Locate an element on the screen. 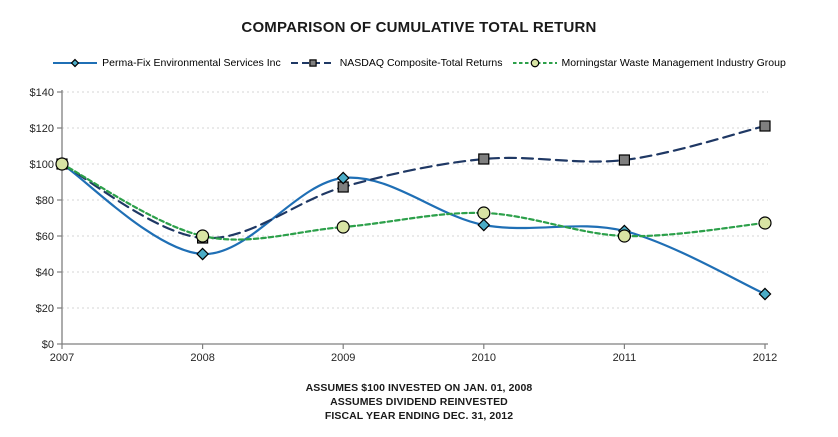 The image size is (838, 437). legend-item-perma-fix: Perma-Fix Environmental Services Inc is located at coordinates (166, 62).